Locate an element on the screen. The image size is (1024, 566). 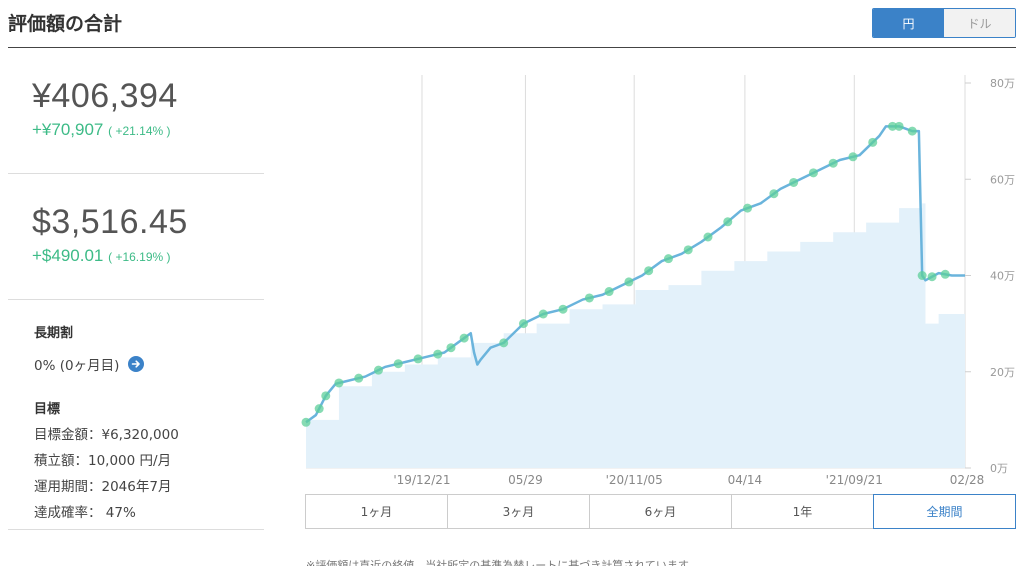
range-tab-6m: 6ヶ月 is located at coordinates (661, 511).